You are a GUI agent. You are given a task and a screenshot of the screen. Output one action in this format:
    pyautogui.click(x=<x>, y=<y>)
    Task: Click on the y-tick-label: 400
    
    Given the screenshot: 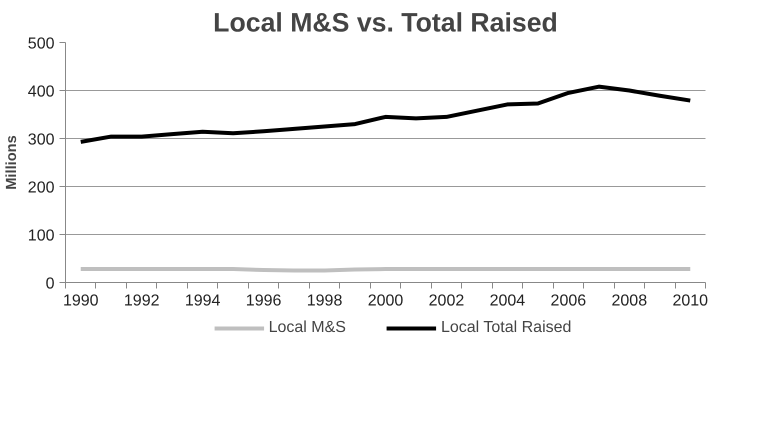 What is the action you would take?
    pyautogui.click(x=41, y=92)
    